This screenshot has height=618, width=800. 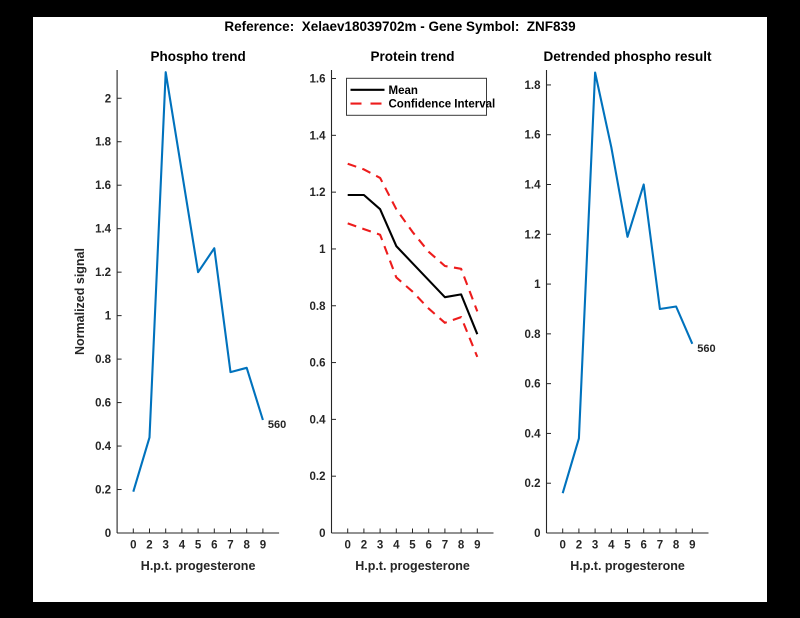 I want to click on legend-label: Mean, so click(x=403, y=91).